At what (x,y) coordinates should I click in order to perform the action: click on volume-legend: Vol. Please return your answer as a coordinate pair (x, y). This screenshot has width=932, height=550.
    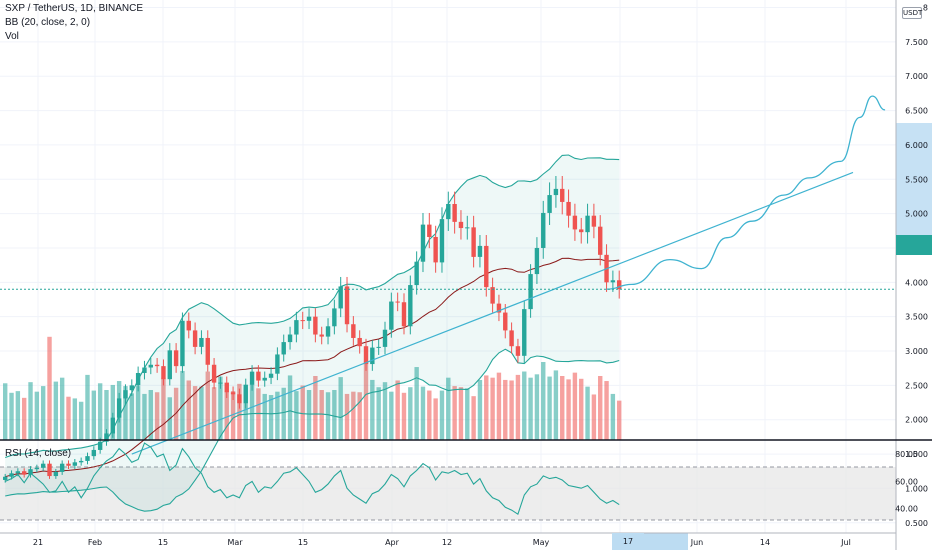
    Looking at the image, I should click on (12, 36).